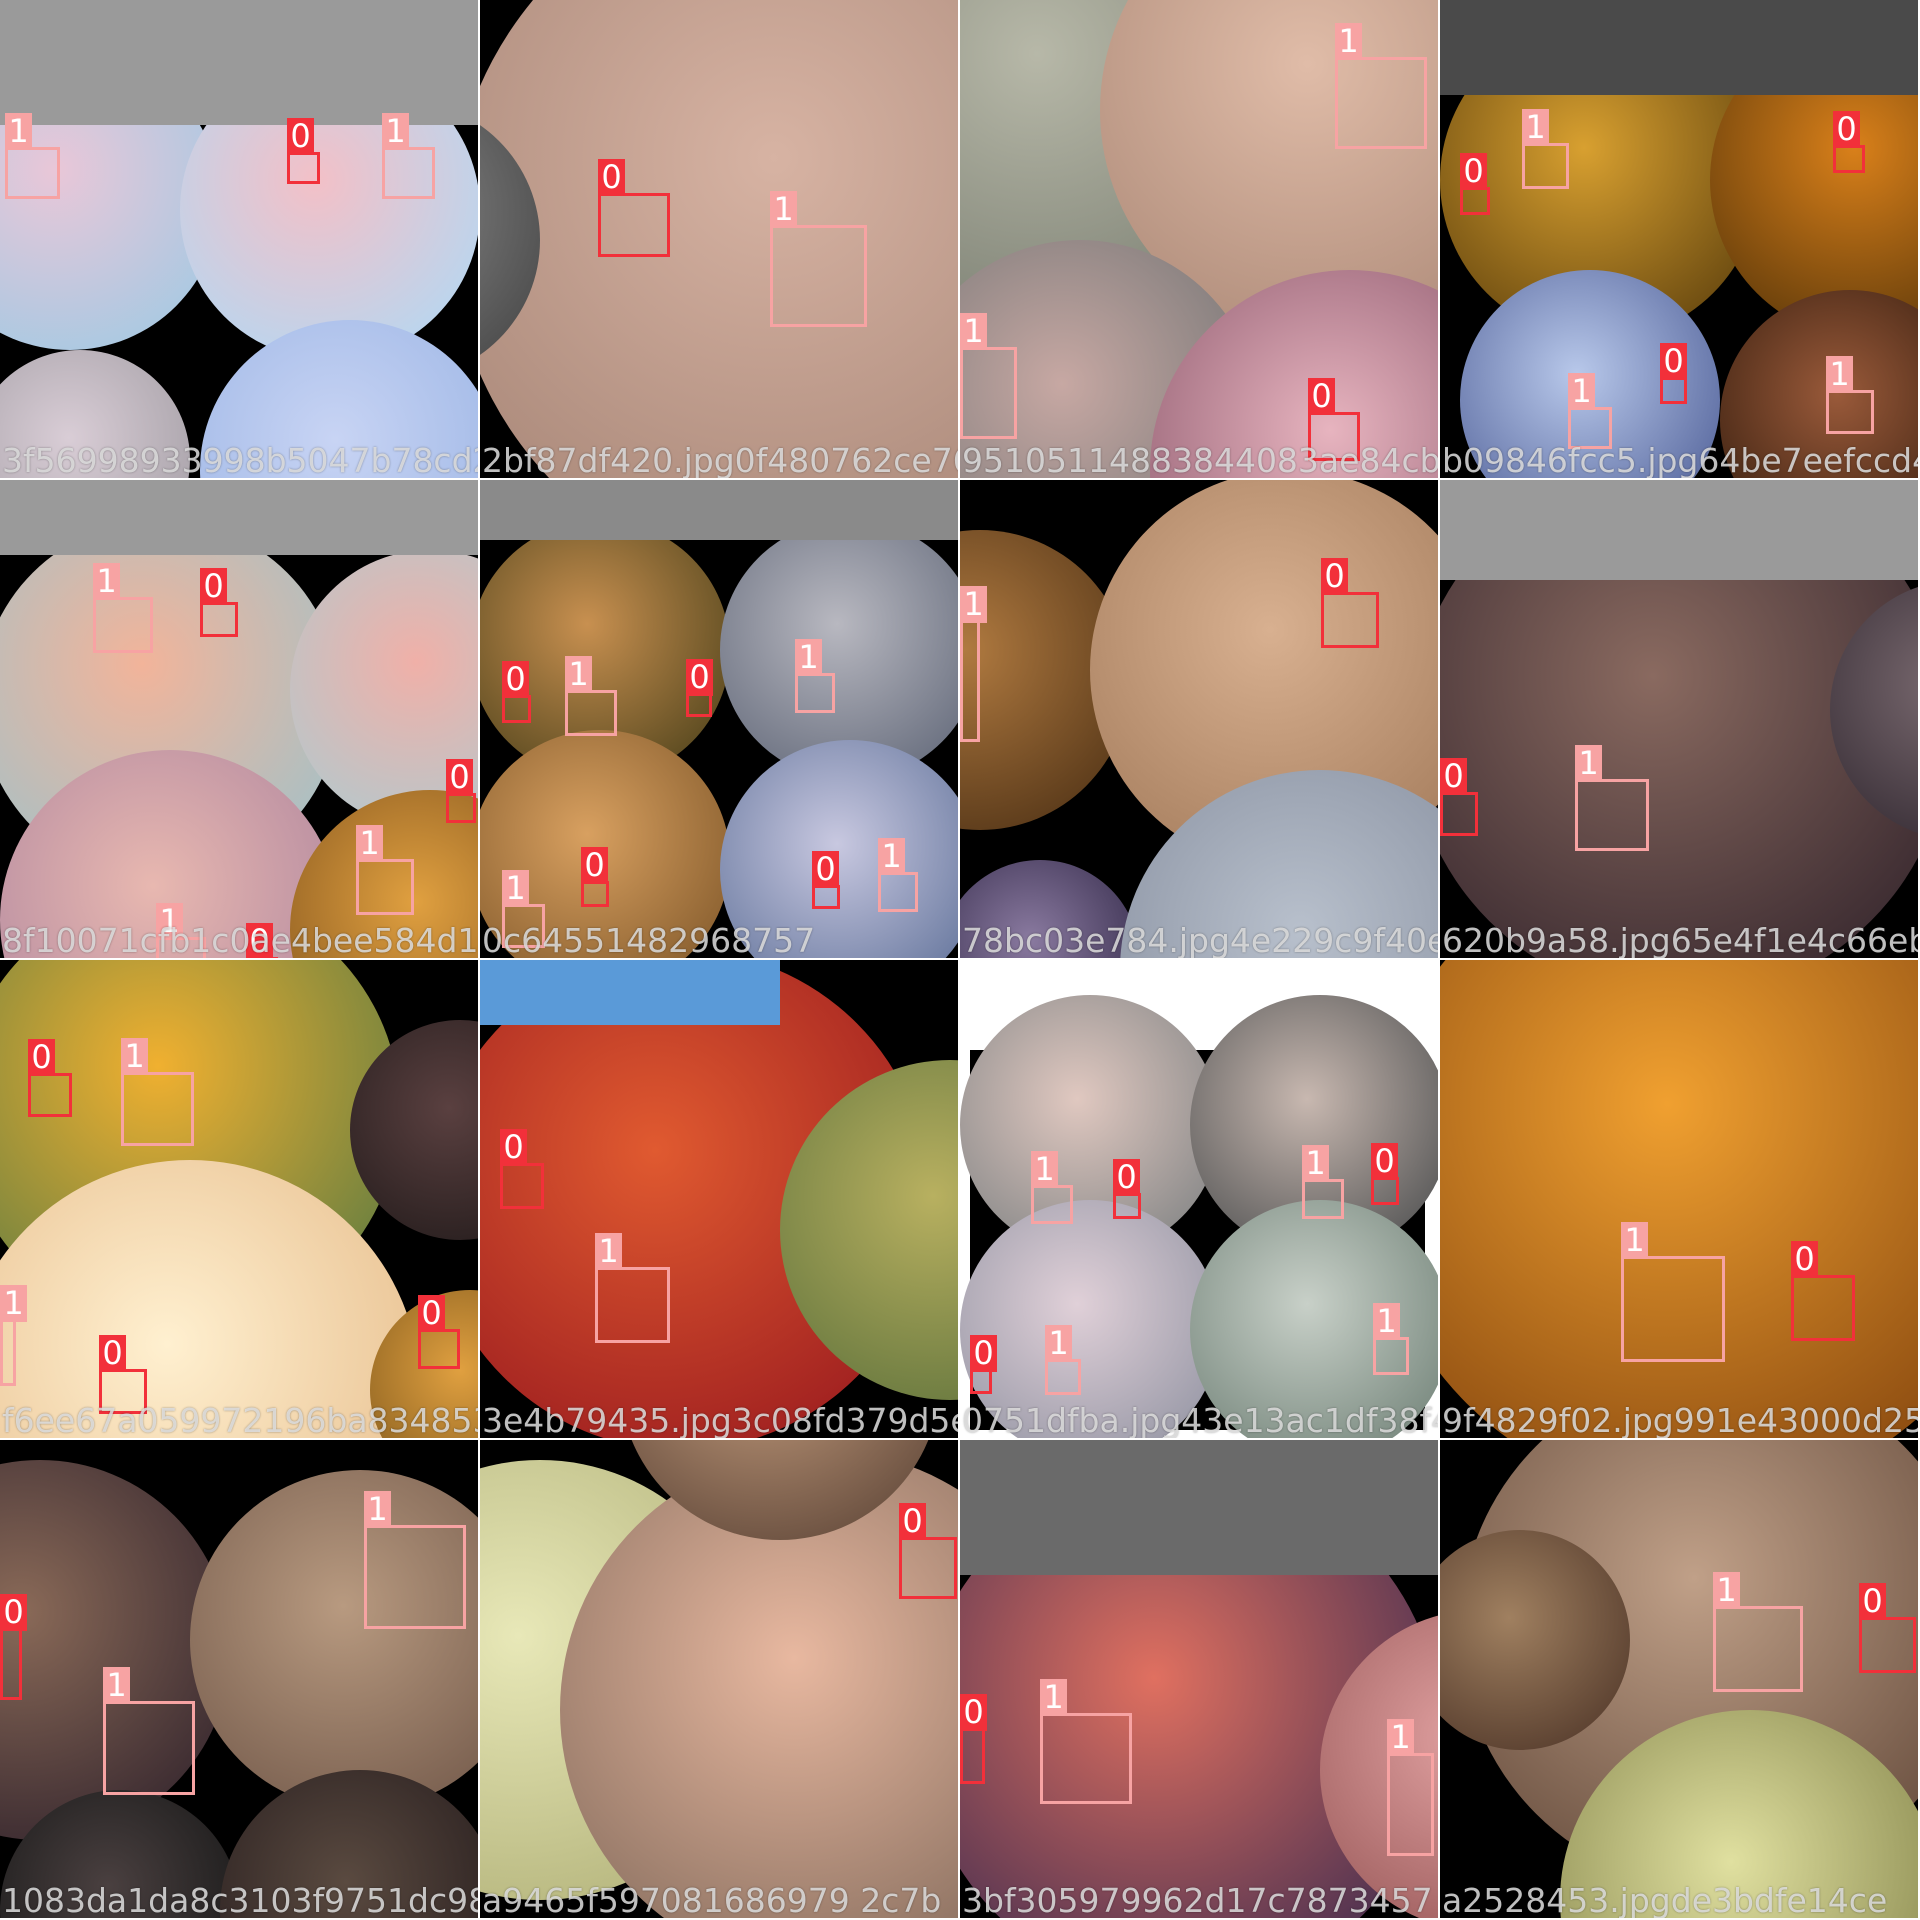 This screenshot has height=1920, width=1920. I want to click on mosaic-tile: 1001108f10071cfb1c0ae4bee584d150066b.jpg, so click(239, 719).